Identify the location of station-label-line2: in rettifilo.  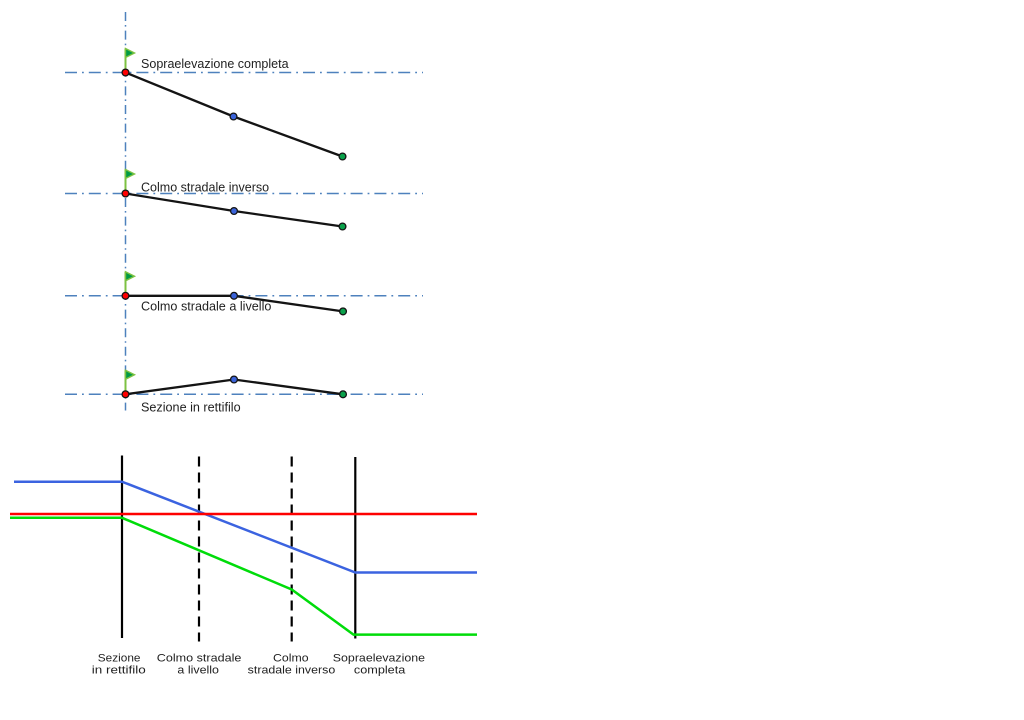
(119, 671).